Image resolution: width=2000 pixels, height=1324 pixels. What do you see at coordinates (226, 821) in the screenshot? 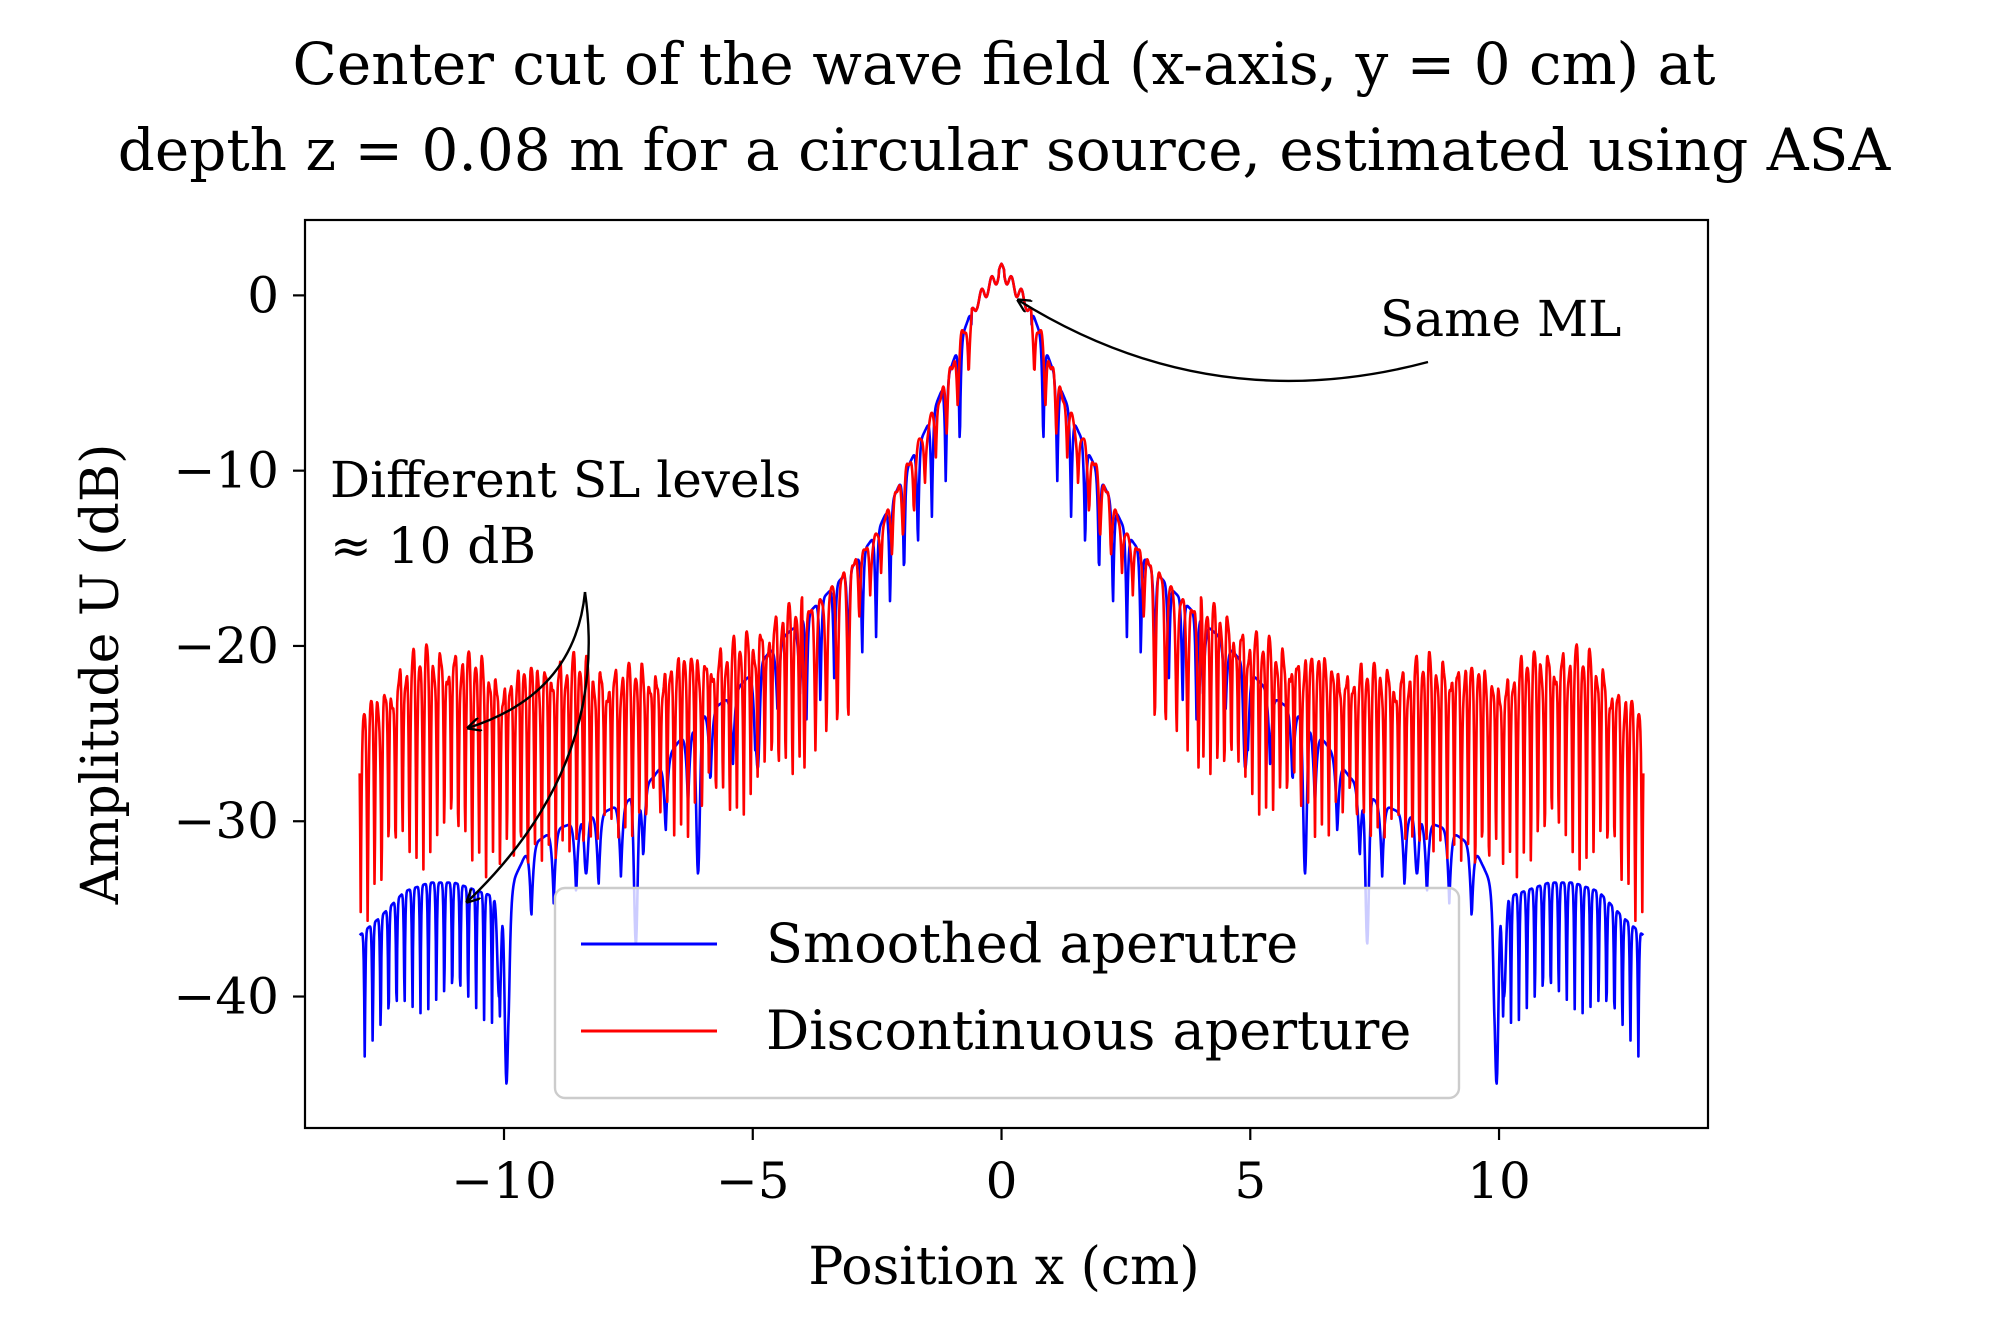
I see `y-tick-label: −30` at bounding box center [226, 821].